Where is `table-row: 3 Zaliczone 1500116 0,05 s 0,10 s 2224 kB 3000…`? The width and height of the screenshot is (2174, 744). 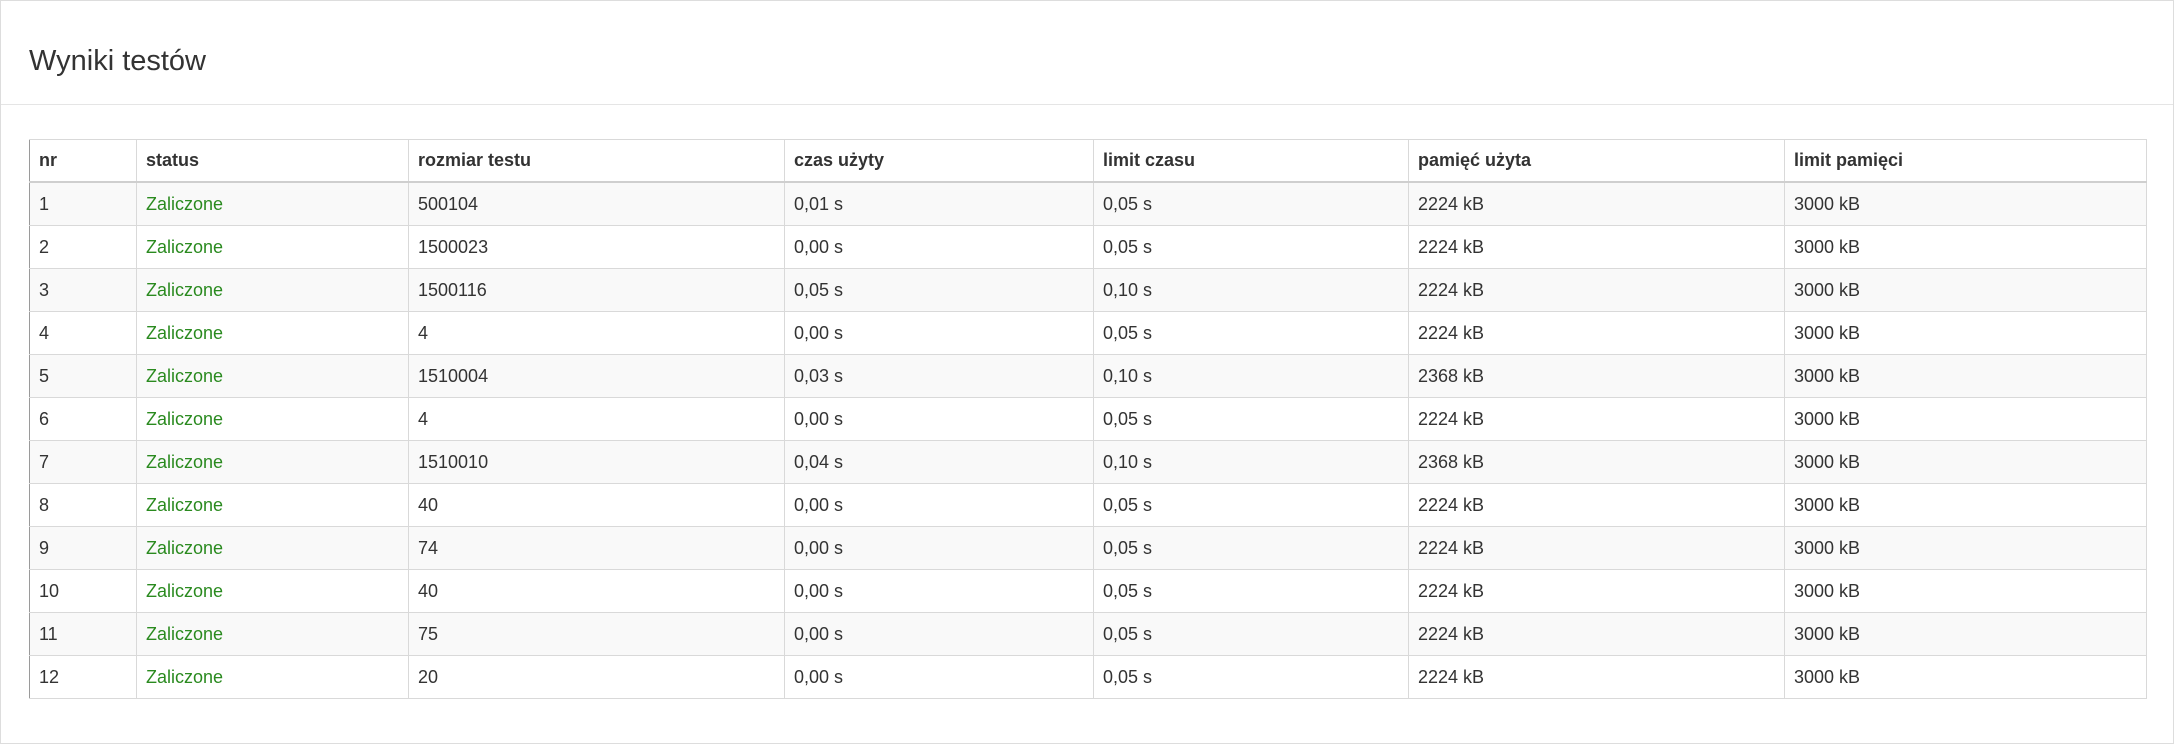 table-row: 3 Zaliczone 1500116 0,05 s 0,10 s 2224 kB 3000… is located at coordinates (1088, 290).